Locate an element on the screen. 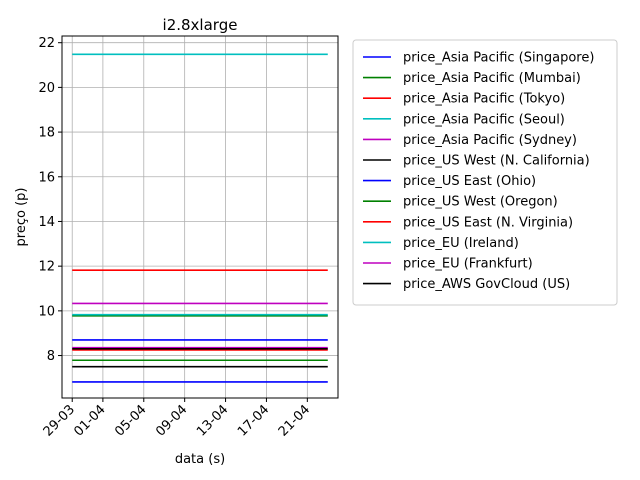 The height and width of the screenshot is (480, 640). x-axis-label: data (s) is located at coordinates (200, 459).